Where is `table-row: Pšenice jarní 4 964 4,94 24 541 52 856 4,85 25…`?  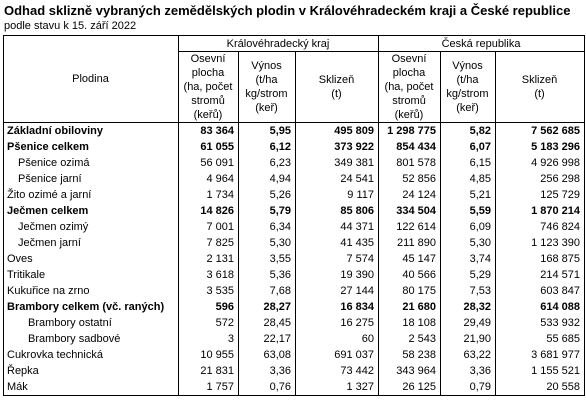
table-row: Pšenice jarní 4 964 4,94 24 541 52 856 4,85 25… is located at coordinates (294, 179).